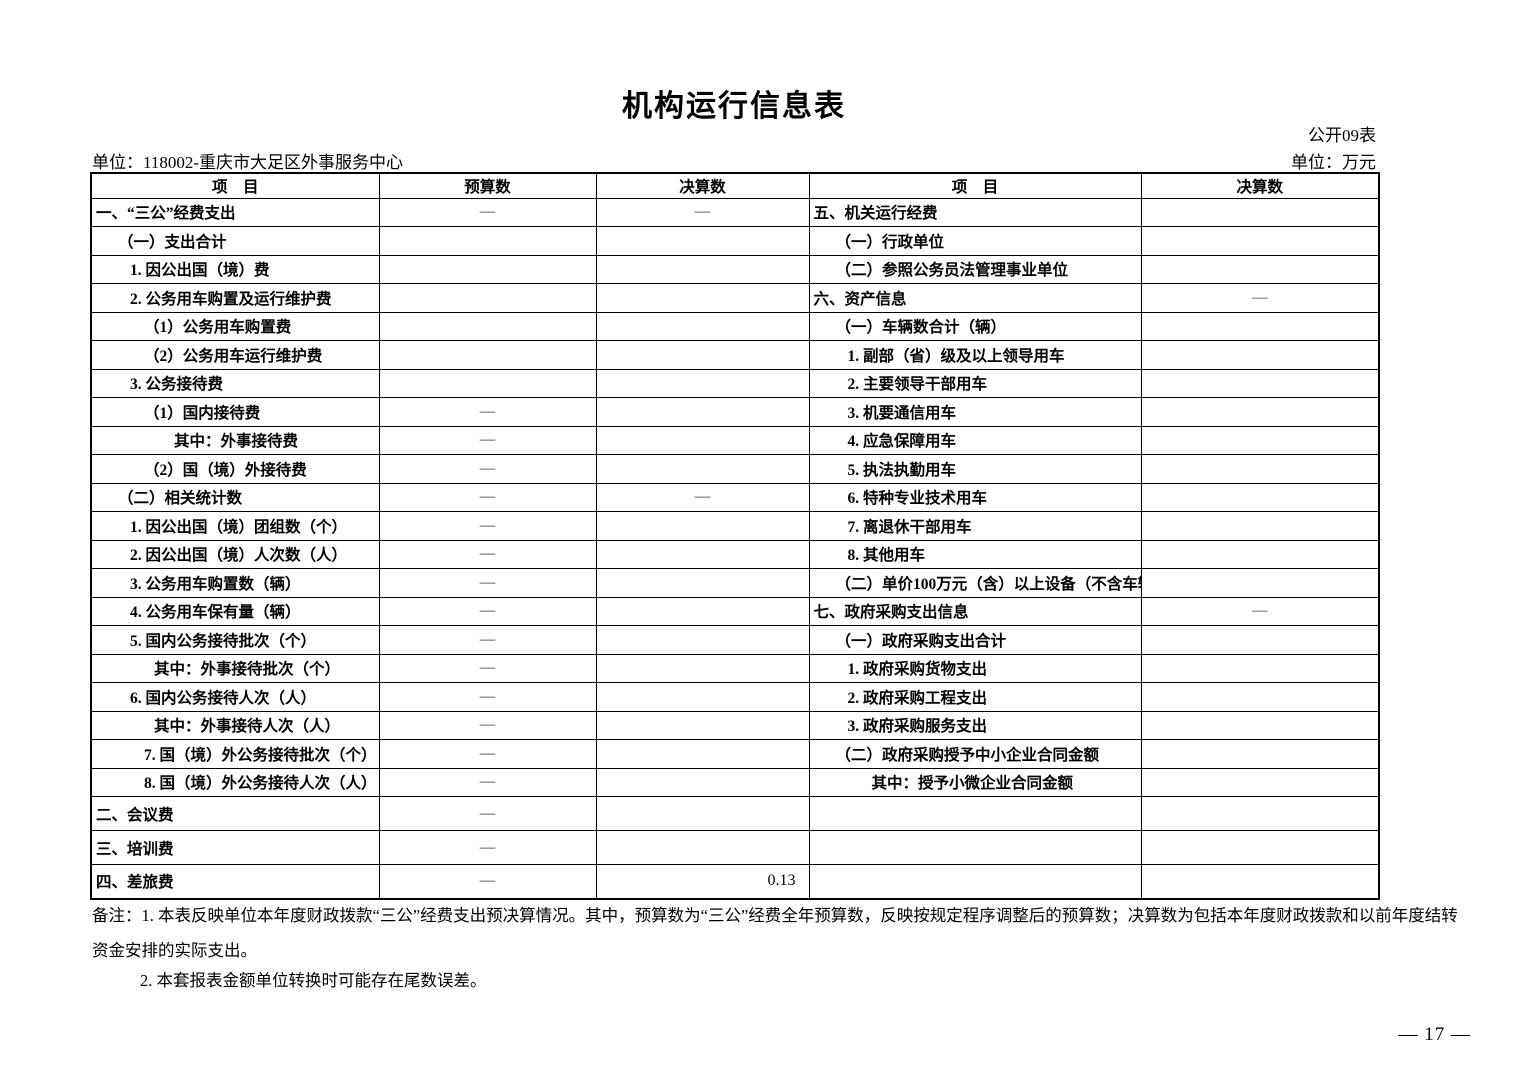 This screenshot has height=1069, width=1515. What do you see at coordinates (975, 640) in the screenshot?
I see `item-cell-right: （一）政府采购支出合计` at bounding box center [975, 640].